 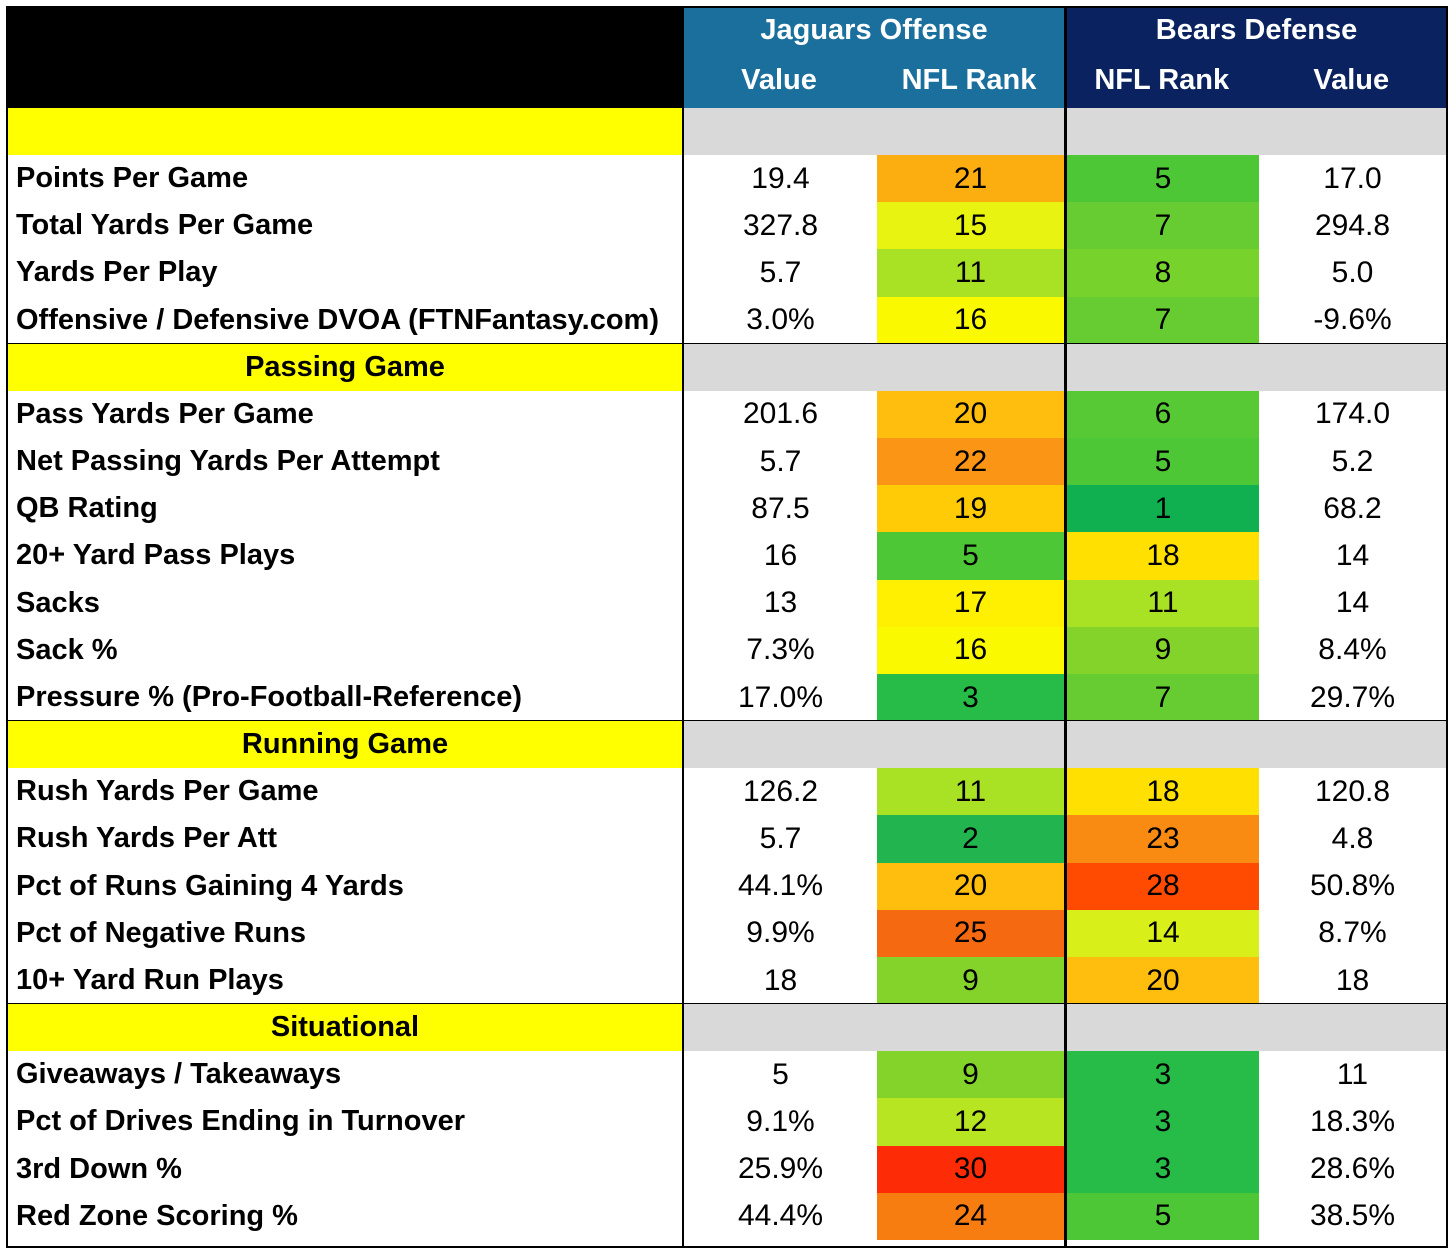 What do you see at coordinates (99, 1168) in the screenshot?
I see `stat-label: 3rd Down %` at bounding box center [99, 1168].